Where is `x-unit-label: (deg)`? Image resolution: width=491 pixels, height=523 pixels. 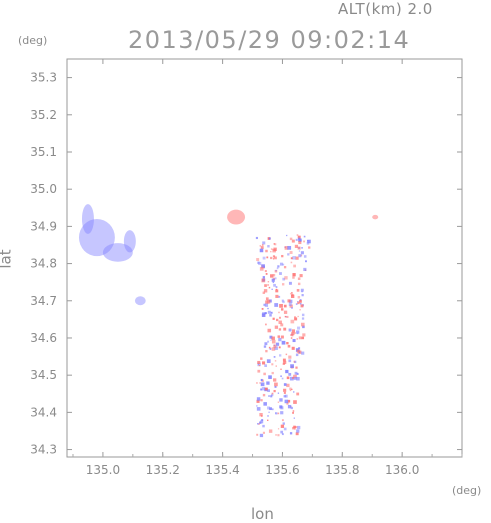 x-unit-label: (deg) is located at coordinates (467, 490).